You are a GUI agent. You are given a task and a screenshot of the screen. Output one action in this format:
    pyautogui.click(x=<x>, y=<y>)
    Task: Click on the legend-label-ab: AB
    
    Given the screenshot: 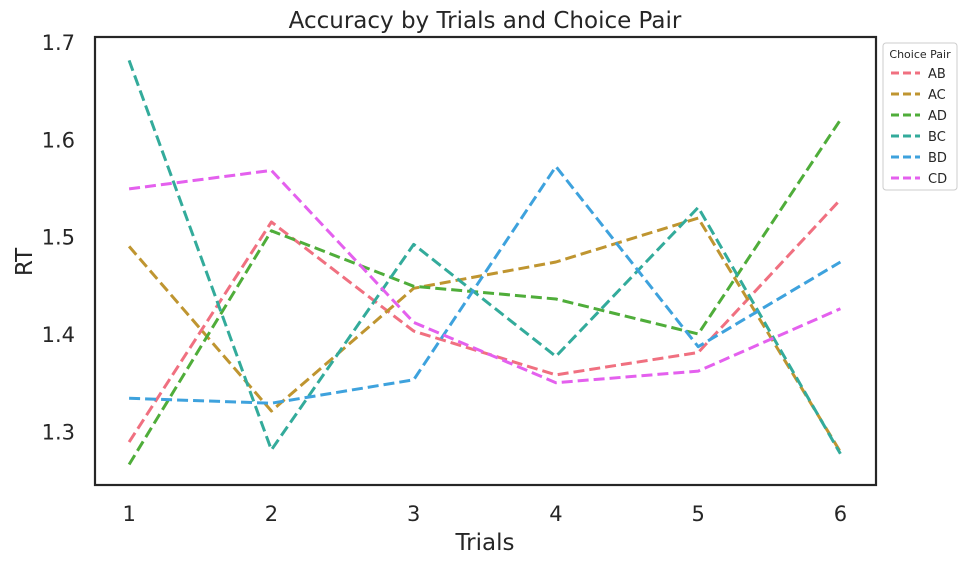 What is the action you would take?
    pyautogui.click(x=937, y=74)
    